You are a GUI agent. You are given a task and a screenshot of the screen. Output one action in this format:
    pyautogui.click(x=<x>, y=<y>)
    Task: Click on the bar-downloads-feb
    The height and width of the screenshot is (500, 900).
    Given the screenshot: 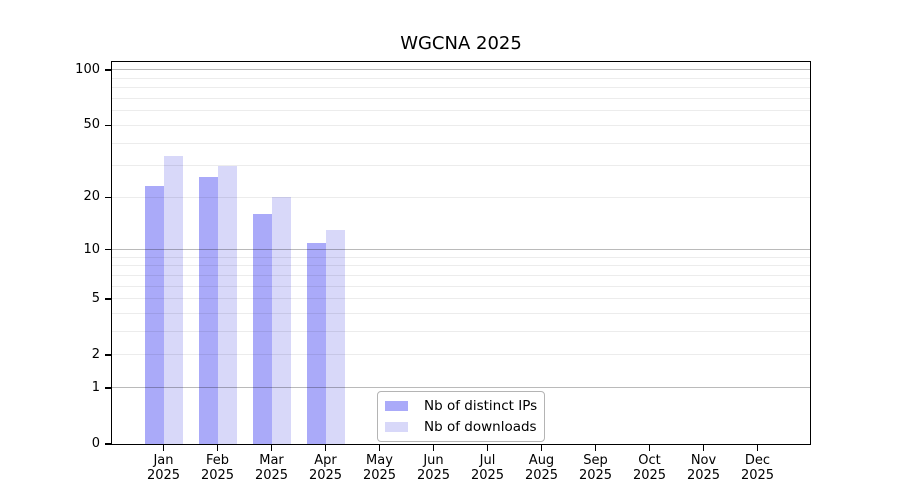 What is the action you would take?
    pyautogui.click(x=227, y=304)
    